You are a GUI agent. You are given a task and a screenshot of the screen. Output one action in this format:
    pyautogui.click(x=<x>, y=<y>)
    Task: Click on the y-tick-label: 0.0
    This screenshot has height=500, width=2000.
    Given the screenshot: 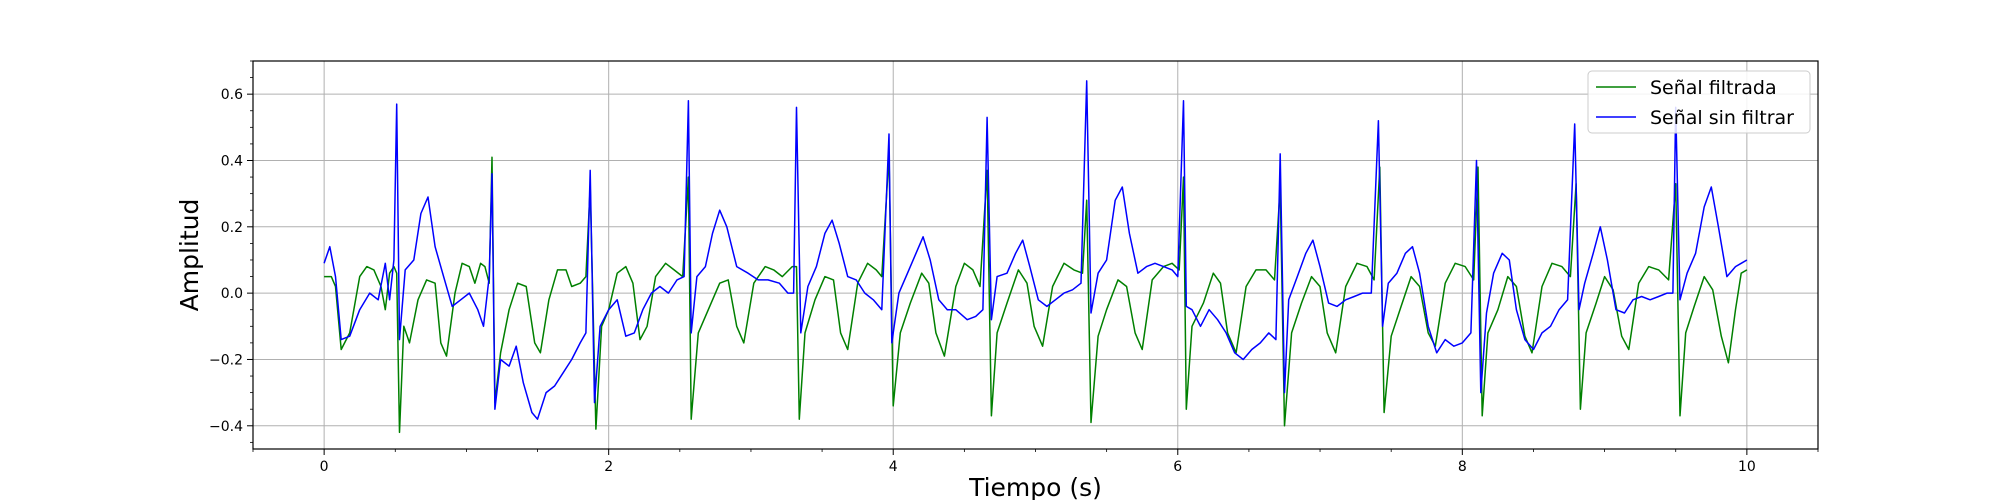 What is the action you would take?
    pyautogui.click(x=232, y=294)
    